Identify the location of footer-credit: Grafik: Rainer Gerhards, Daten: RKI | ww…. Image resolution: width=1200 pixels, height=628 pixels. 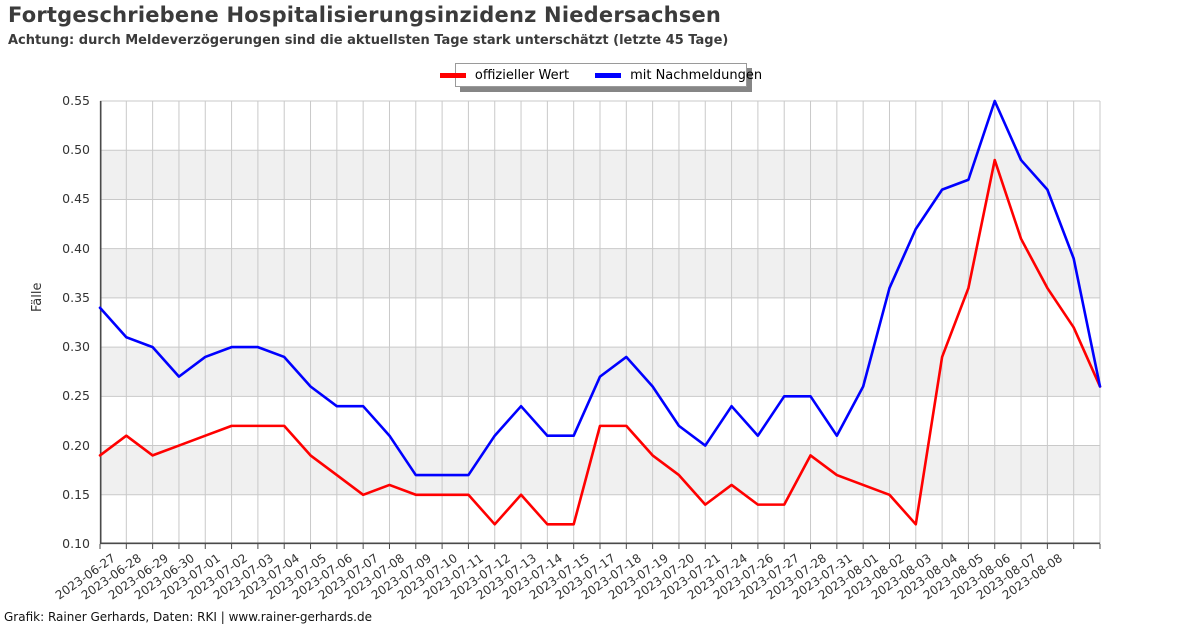
(188, 617).